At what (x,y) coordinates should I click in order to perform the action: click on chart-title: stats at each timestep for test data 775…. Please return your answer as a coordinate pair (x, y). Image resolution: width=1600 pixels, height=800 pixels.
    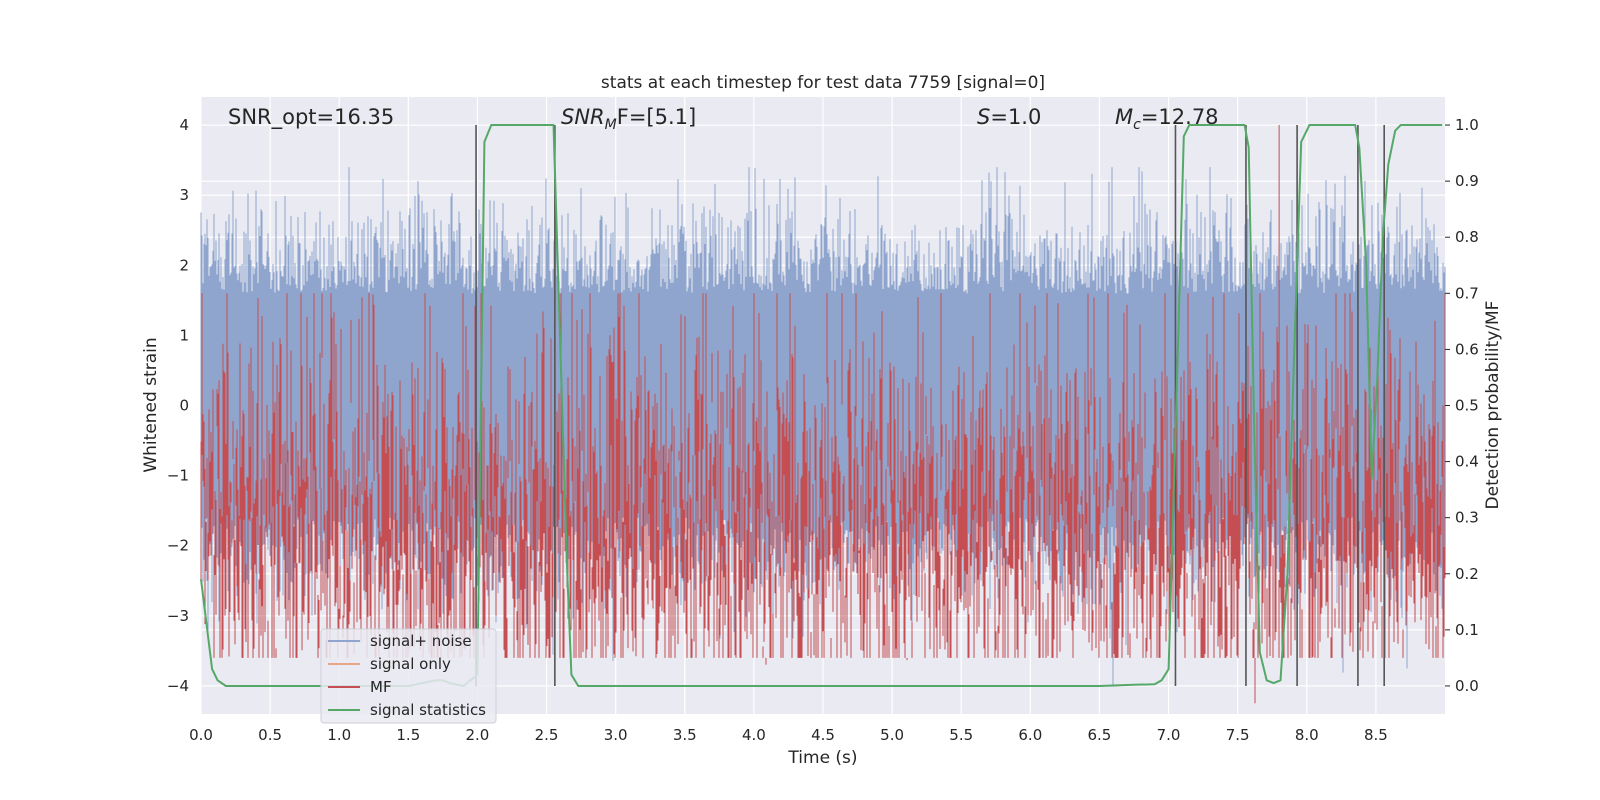
    Looking at the image, I should click on (823, 83).